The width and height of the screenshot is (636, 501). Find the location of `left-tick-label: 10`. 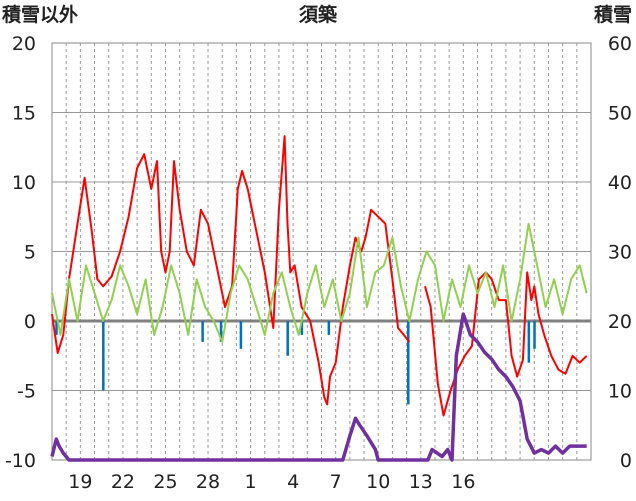

left-tick-label: 10 is located at coordinates (24, 183).